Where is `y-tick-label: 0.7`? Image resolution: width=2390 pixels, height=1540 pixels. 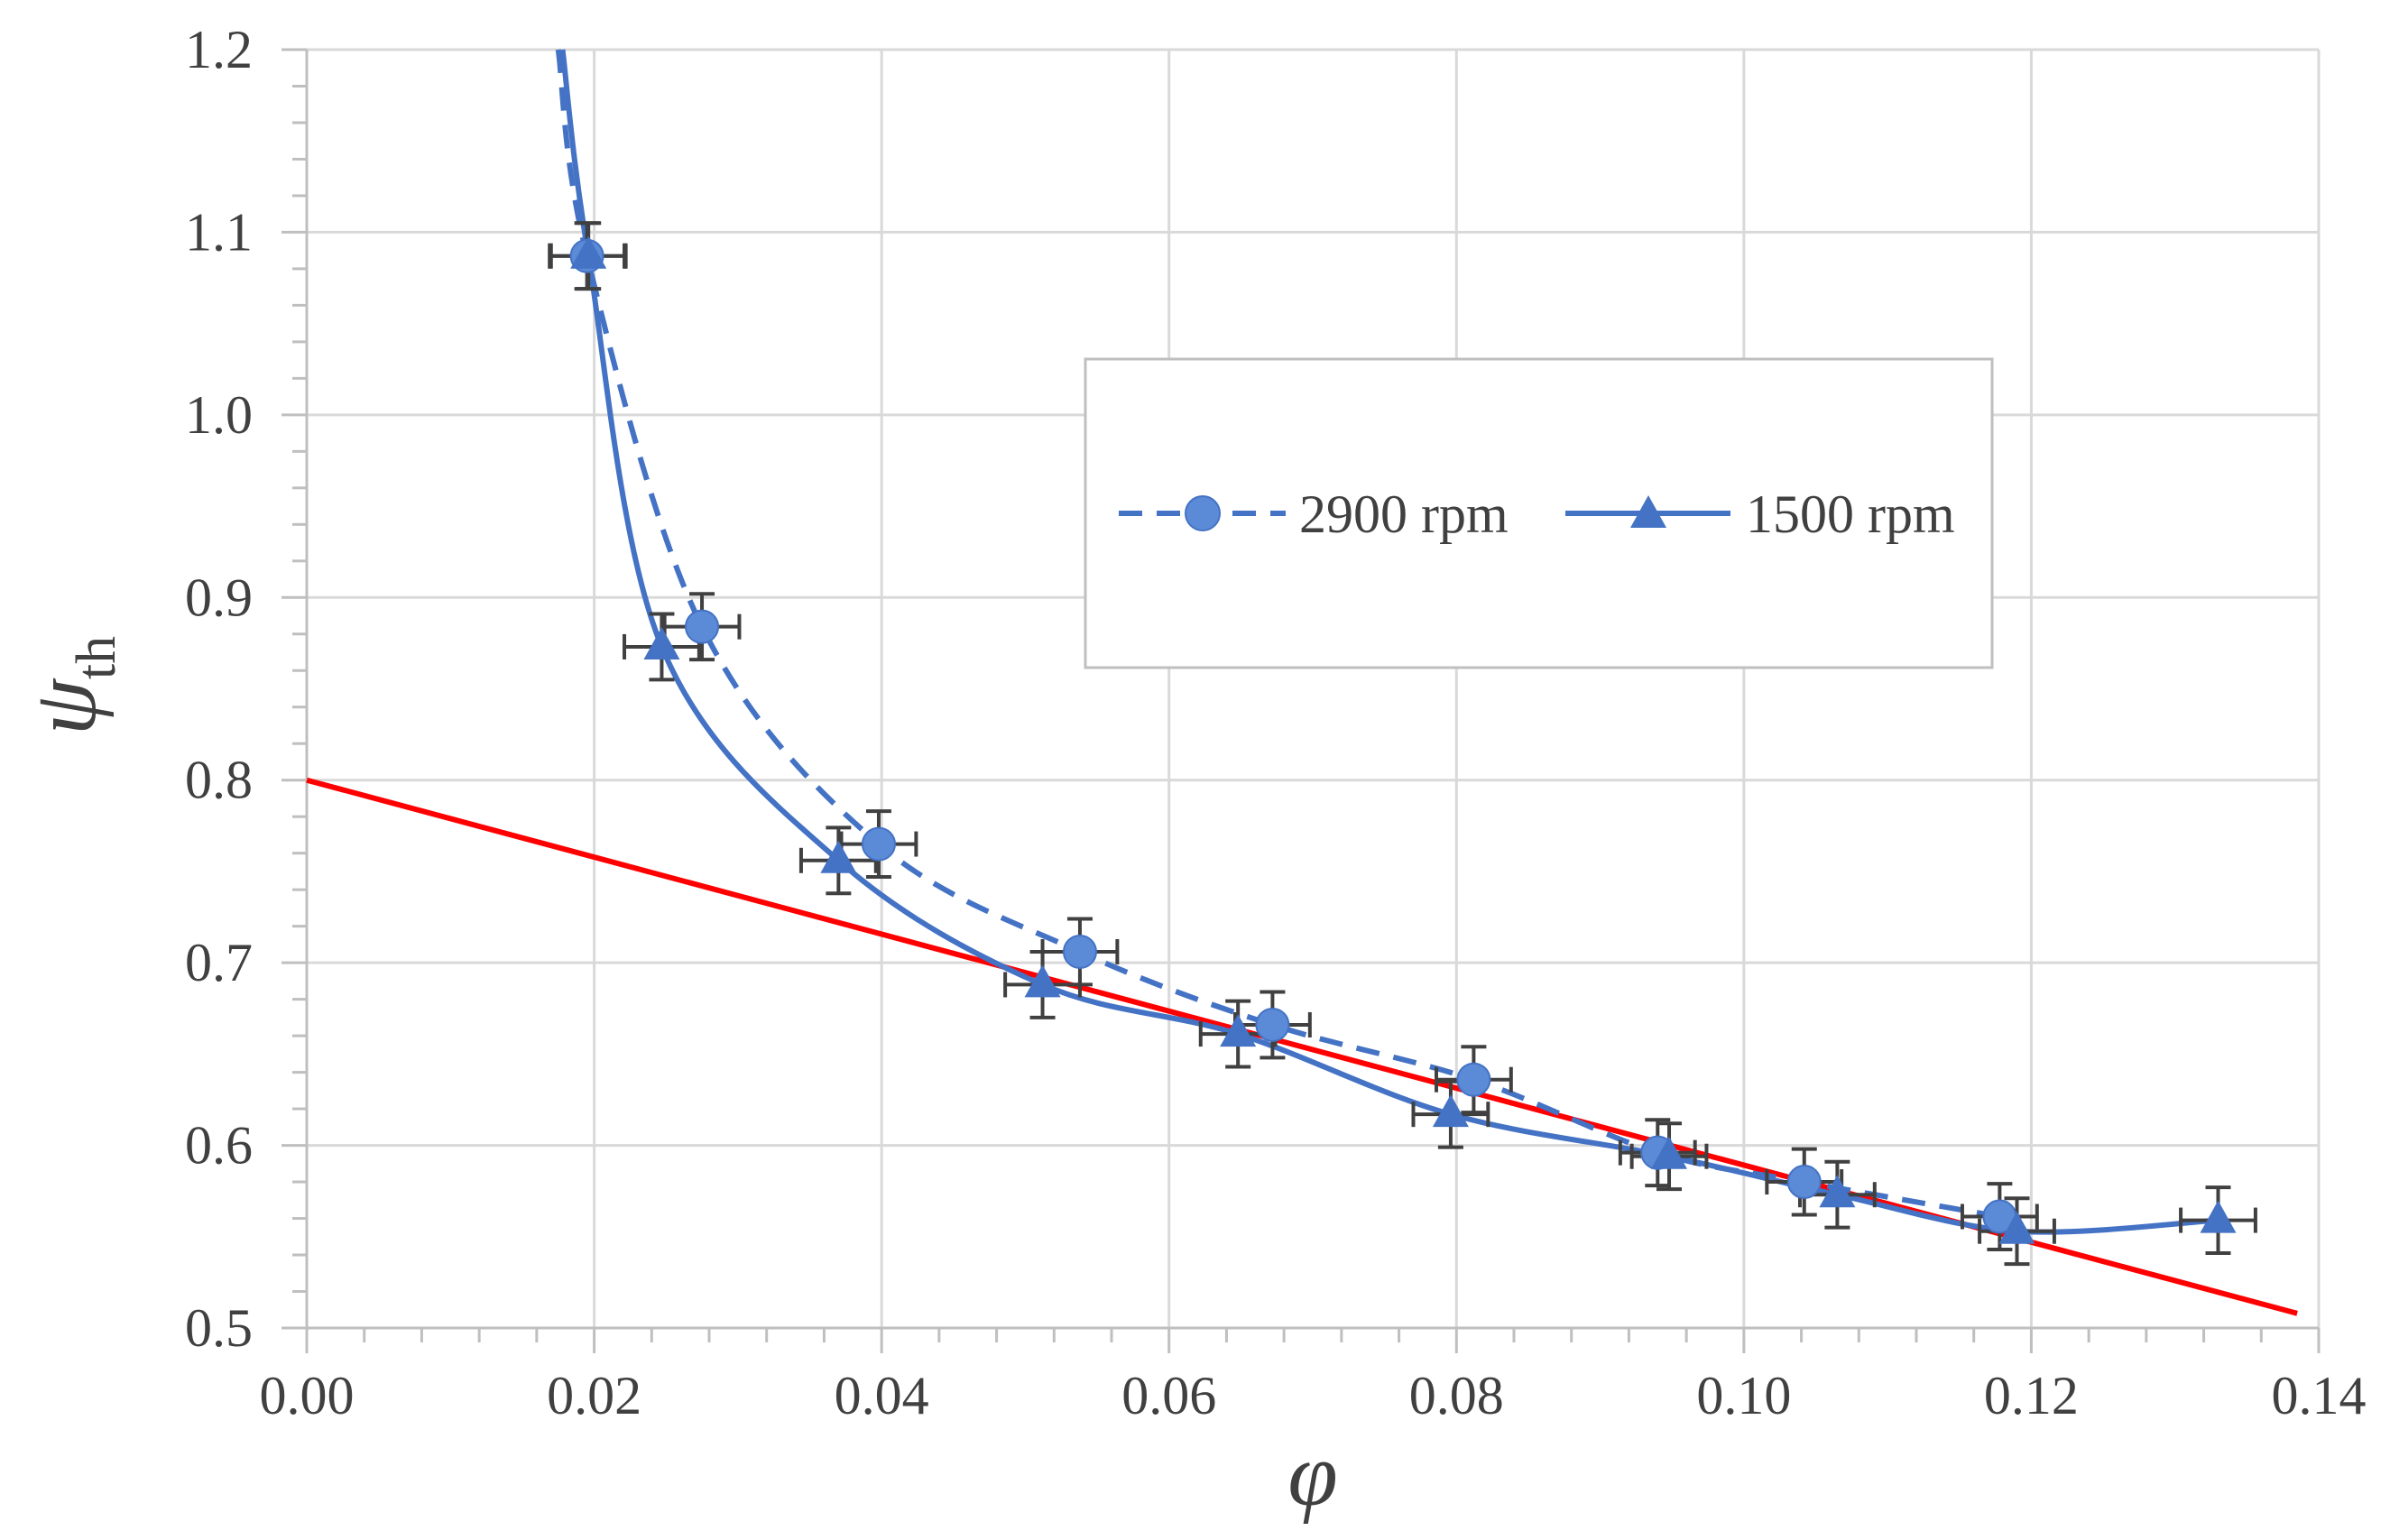 y-tick-label: 0.7 is located at coordinates (219, 962).